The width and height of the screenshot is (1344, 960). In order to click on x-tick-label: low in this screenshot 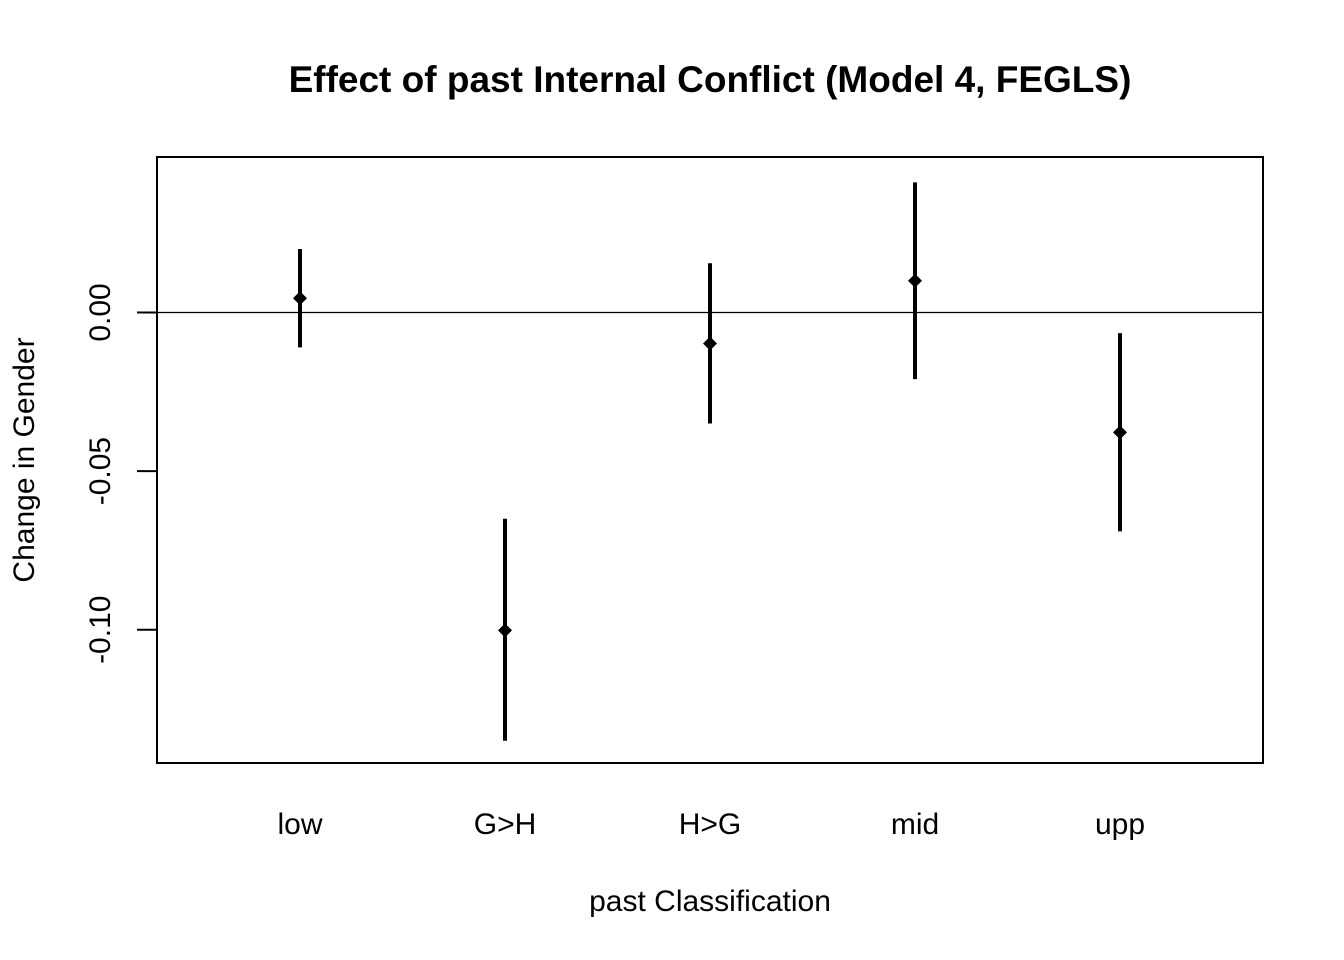, I will do `click(299, 824)`.